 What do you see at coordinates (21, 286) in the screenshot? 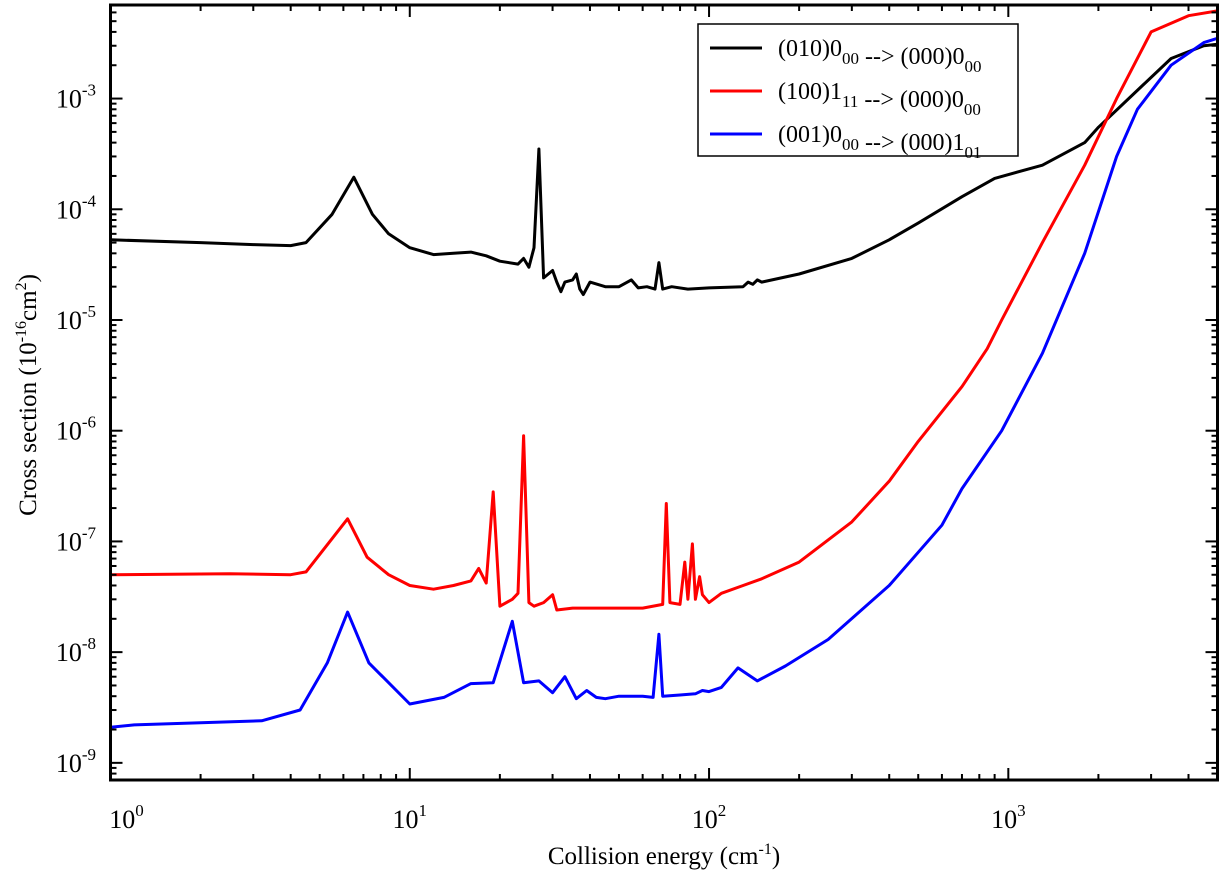
I see `y-axis-label-sup2: 2` at bounding box center [21, 286].